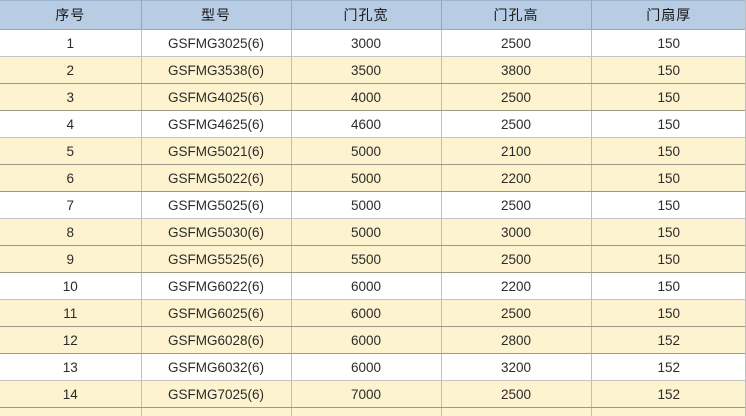 The height and width of the screenshot is (416, 746). I want to click on cell-index: 2, so click(71, 70).